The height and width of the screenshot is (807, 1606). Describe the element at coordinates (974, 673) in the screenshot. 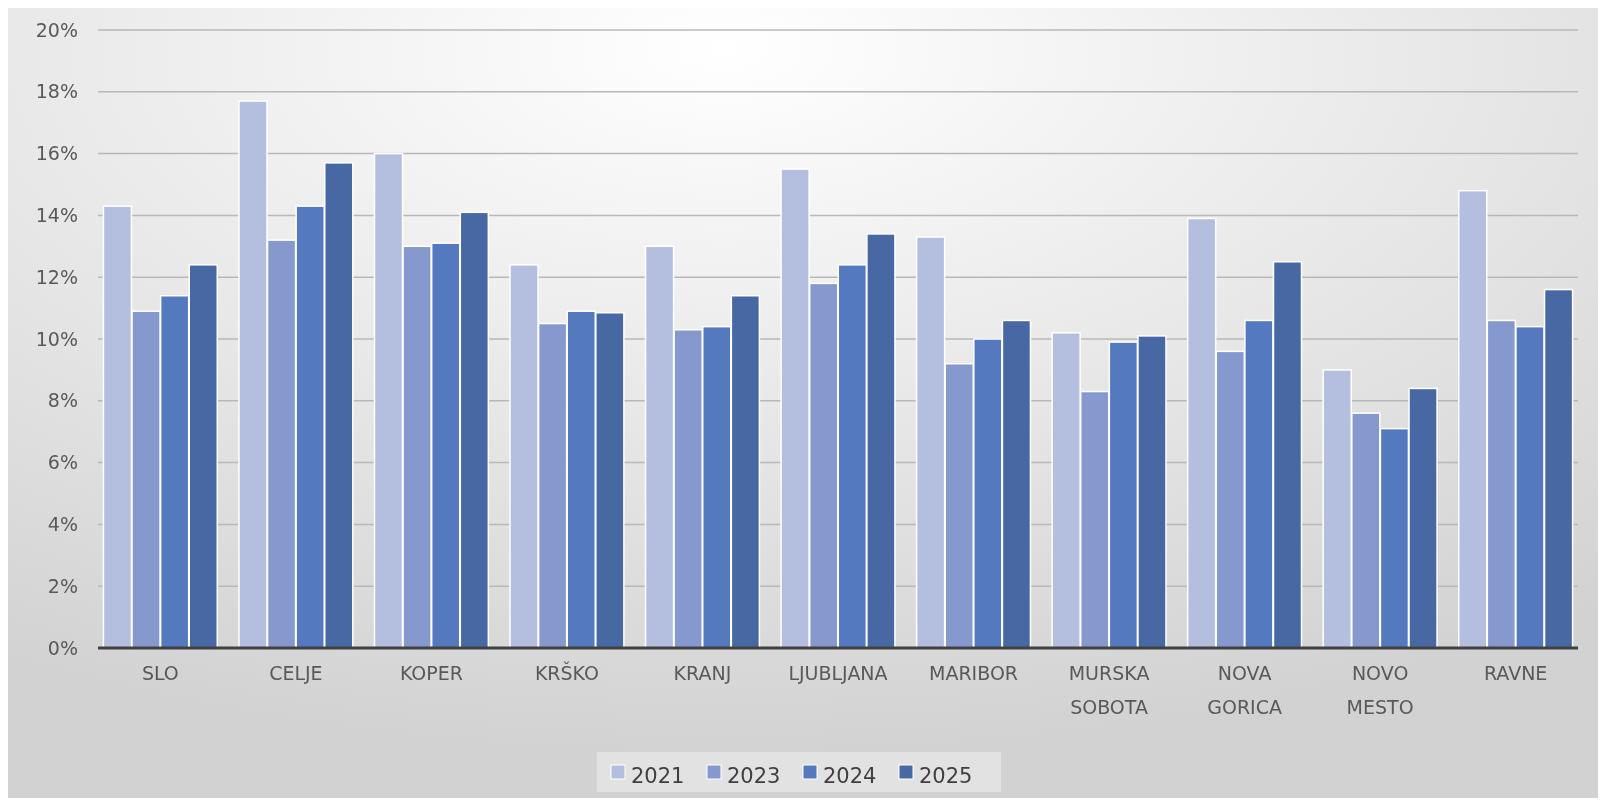

I see `x-tick-label: MARIBOR` at that location.